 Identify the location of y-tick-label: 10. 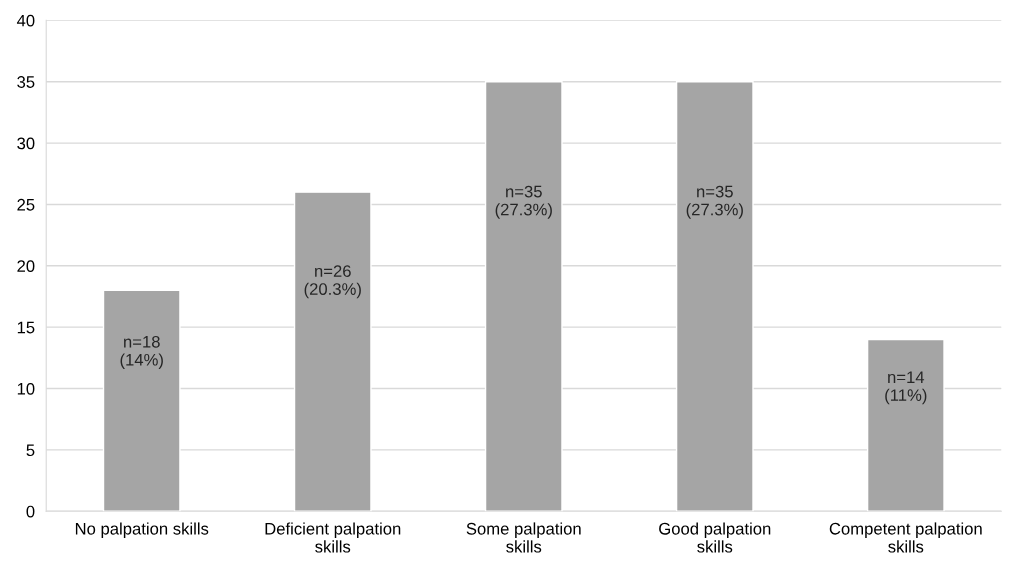
(26, 388).